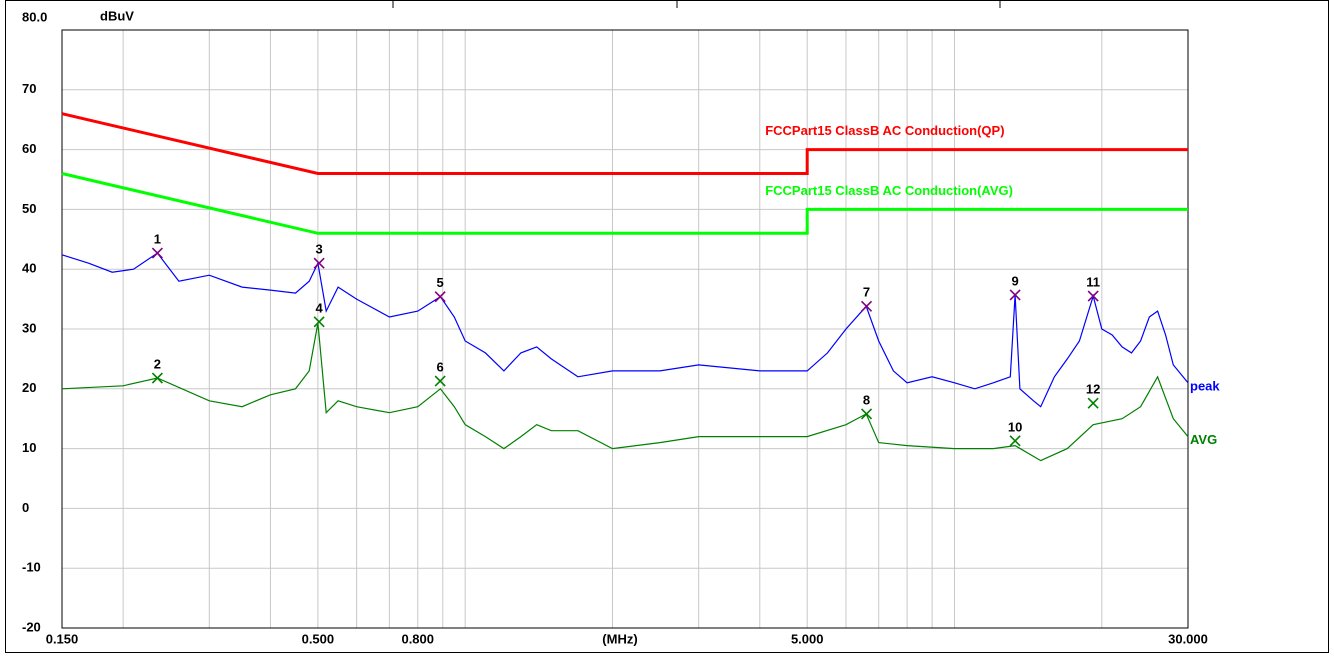 The width and height of the screenshot is (1334, 658). I want to click on marker-label: 7, so click(866, 292).